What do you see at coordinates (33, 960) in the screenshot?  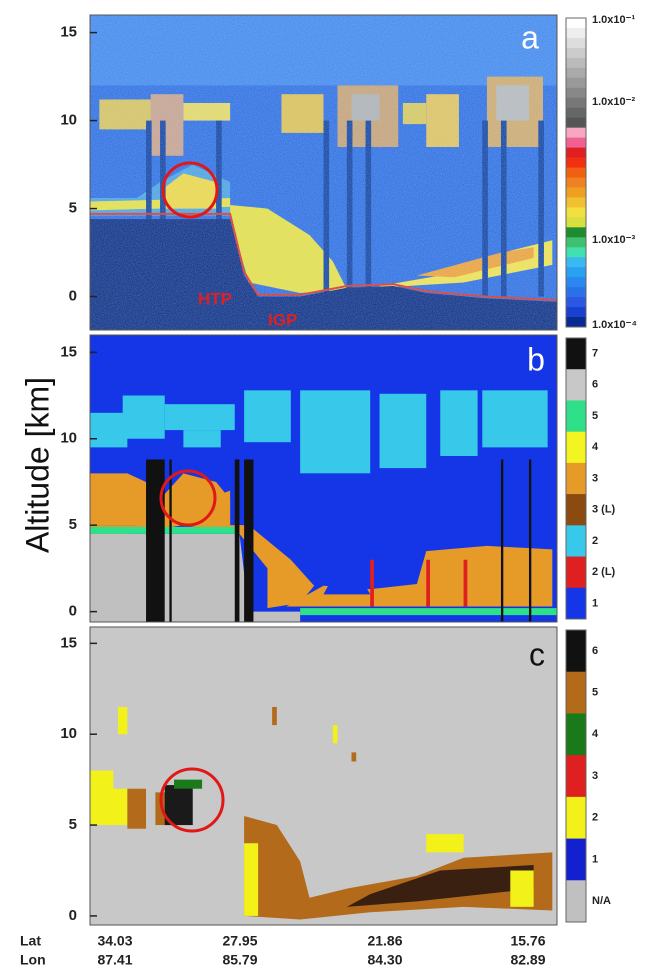 I see `lon-label: Lon` at bounding box center [33, 960].